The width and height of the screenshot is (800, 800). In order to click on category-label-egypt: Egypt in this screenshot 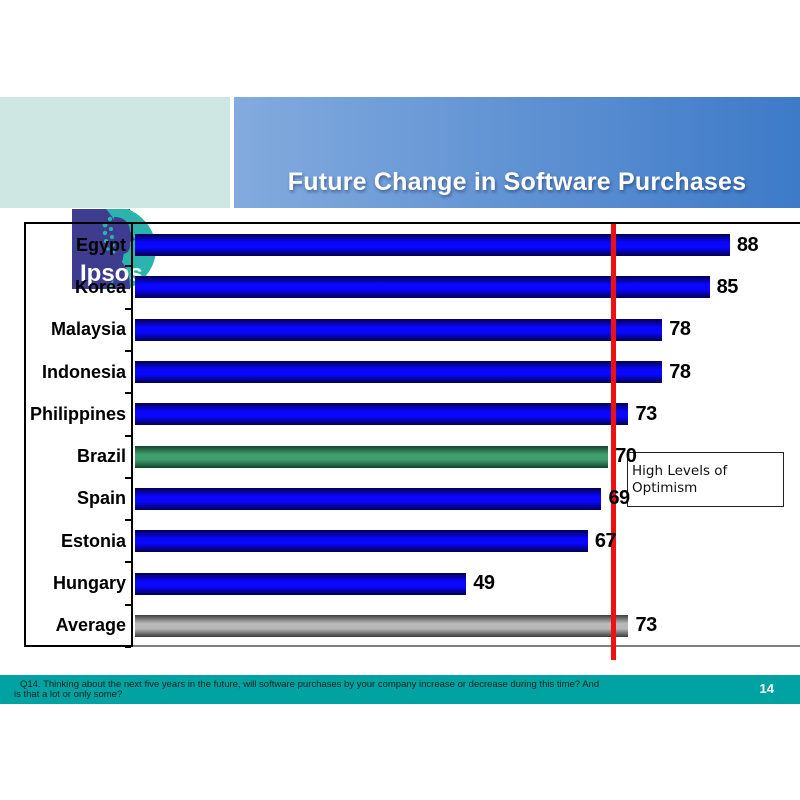, I will do `click(100, 244)`.